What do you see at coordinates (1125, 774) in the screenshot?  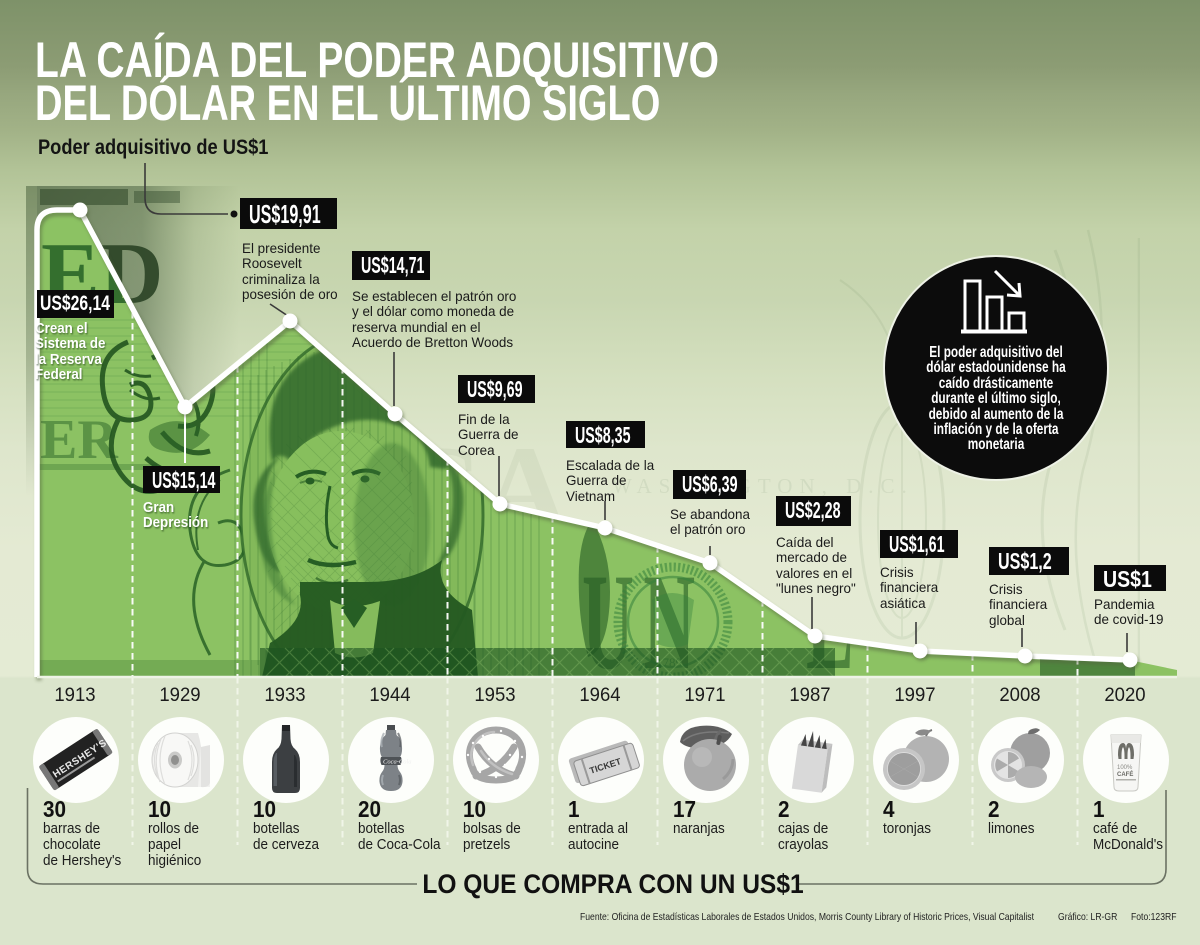 I see `svg-text: CAFÉ` at bounding box center [1125, 774].